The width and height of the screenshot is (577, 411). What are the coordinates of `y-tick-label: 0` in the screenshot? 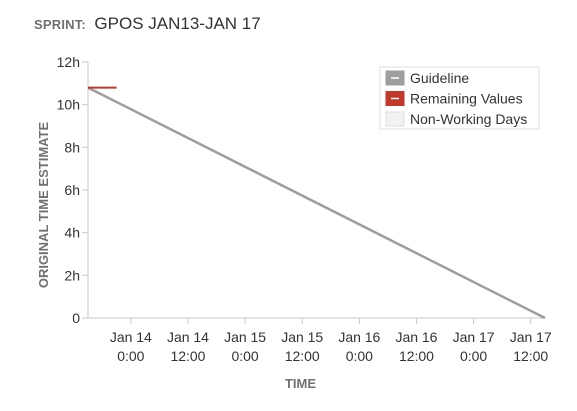 It's located at (76, 318).